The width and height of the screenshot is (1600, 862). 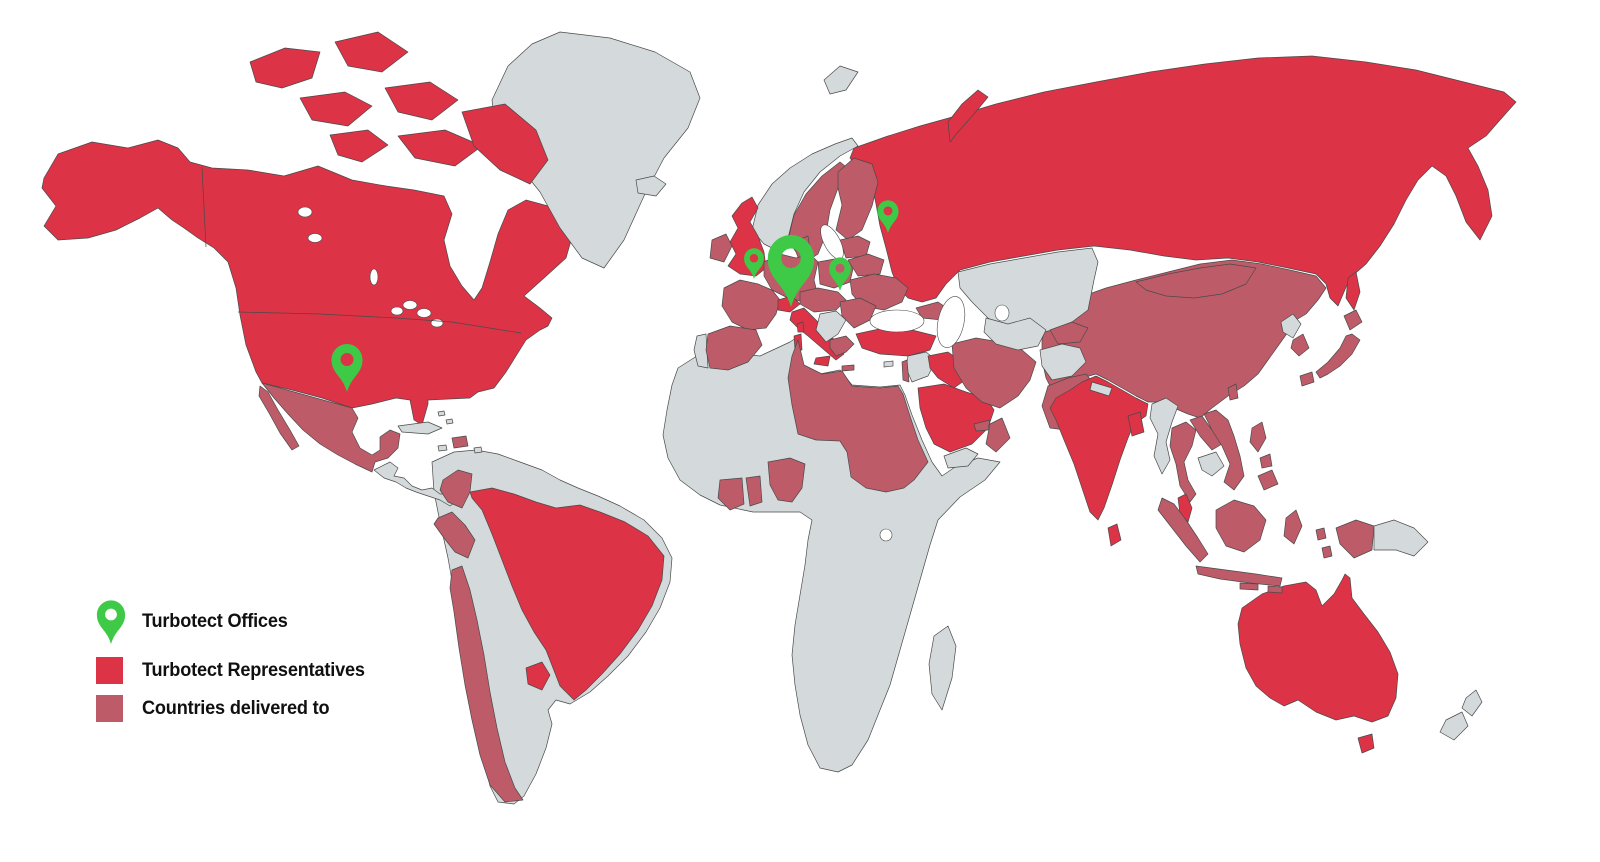 What do you see at coordinates (1196, 281) in the screenshot?
I see `country-mongolia` at bounding box center [1196, 281].